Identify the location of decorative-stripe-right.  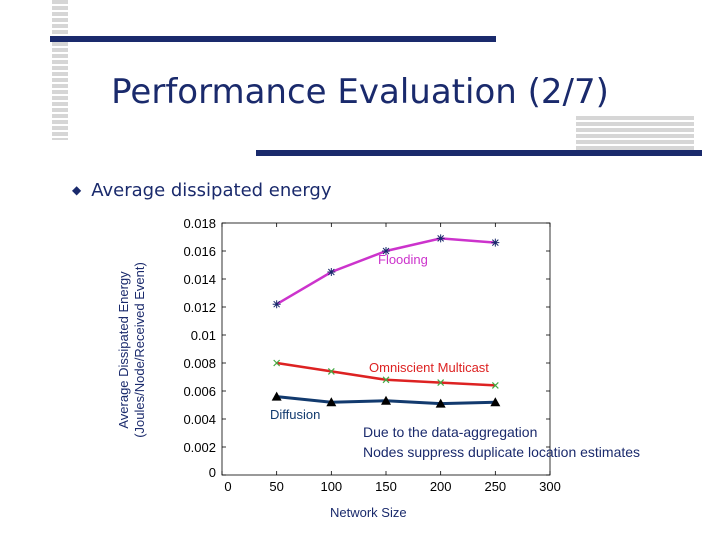
(635, 135).